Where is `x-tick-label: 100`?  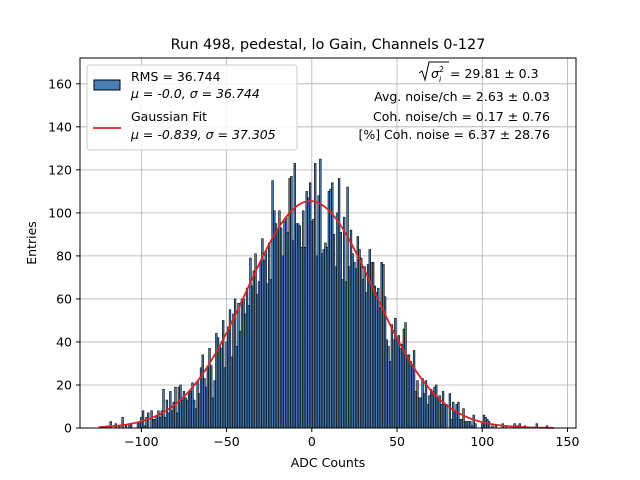 x-tick-label: 100 is located at coordinates (482, 441).